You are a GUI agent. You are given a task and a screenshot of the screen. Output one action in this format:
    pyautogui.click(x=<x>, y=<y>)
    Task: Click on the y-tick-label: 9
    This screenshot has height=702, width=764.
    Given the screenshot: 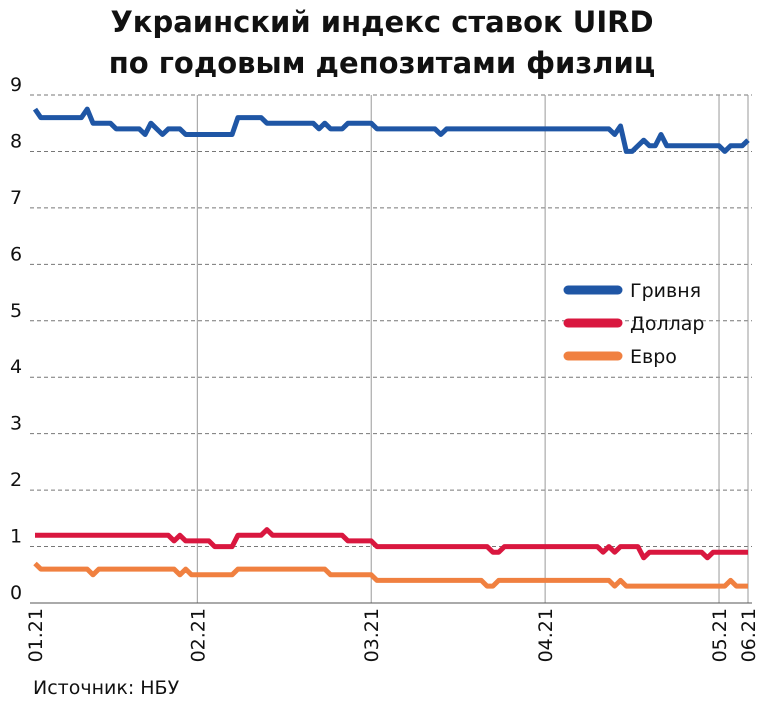 What is the action you would take?
    pyautogui.click(x=16, y=85)
    